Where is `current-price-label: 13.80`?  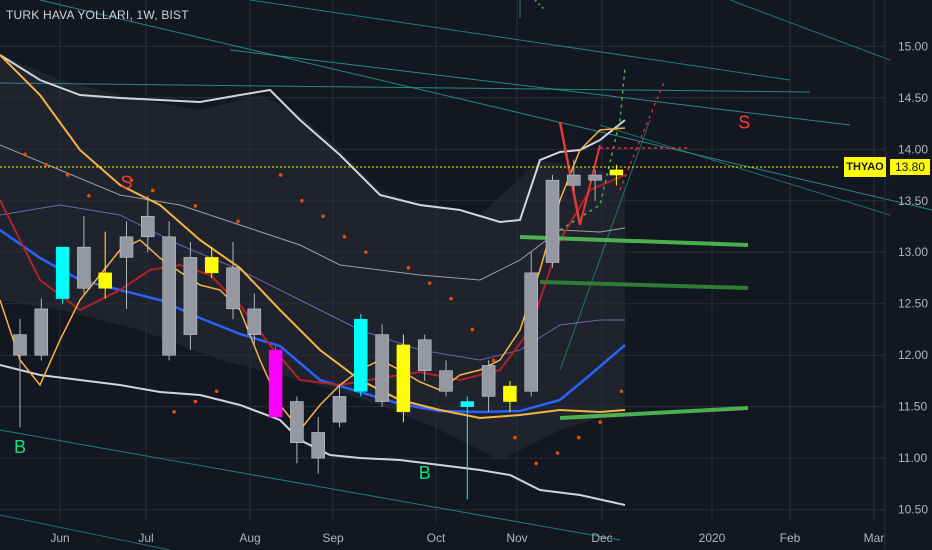 current-price-label: 13.80 is located at coordinates (910, 167).